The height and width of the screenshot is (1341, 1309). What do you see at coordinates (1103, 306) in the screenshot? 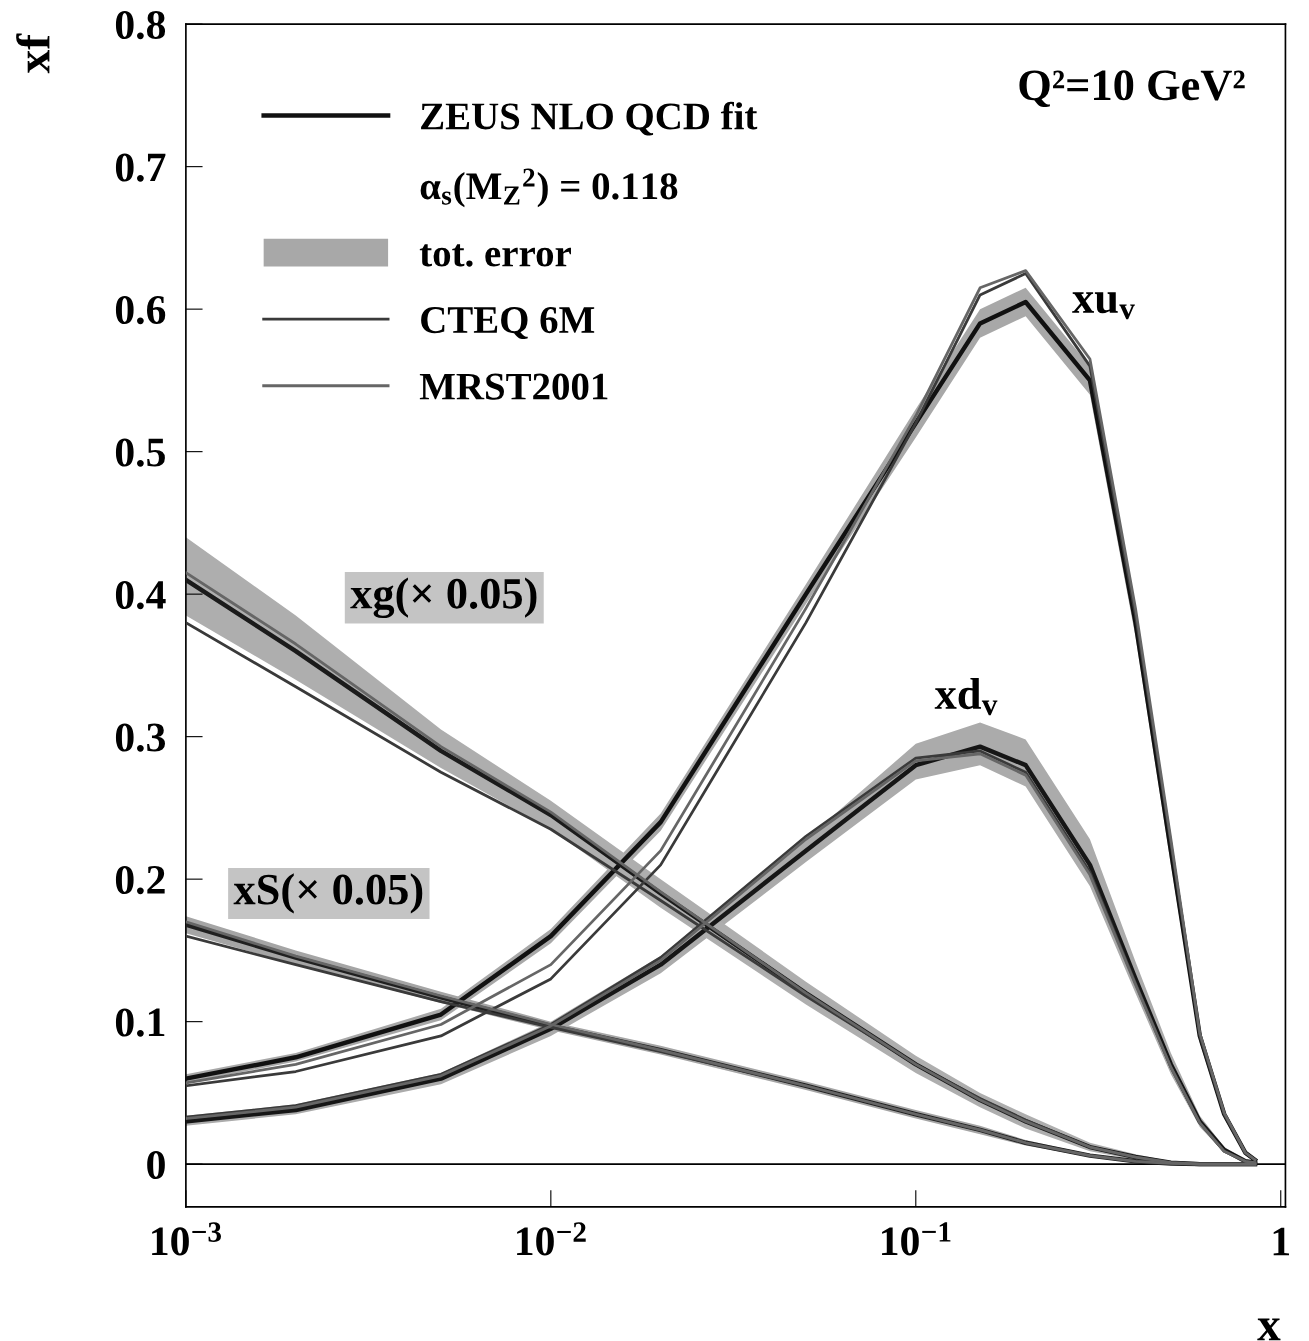
I see `annotation: xu$_{v}$` at bounding box center [1103, 306].